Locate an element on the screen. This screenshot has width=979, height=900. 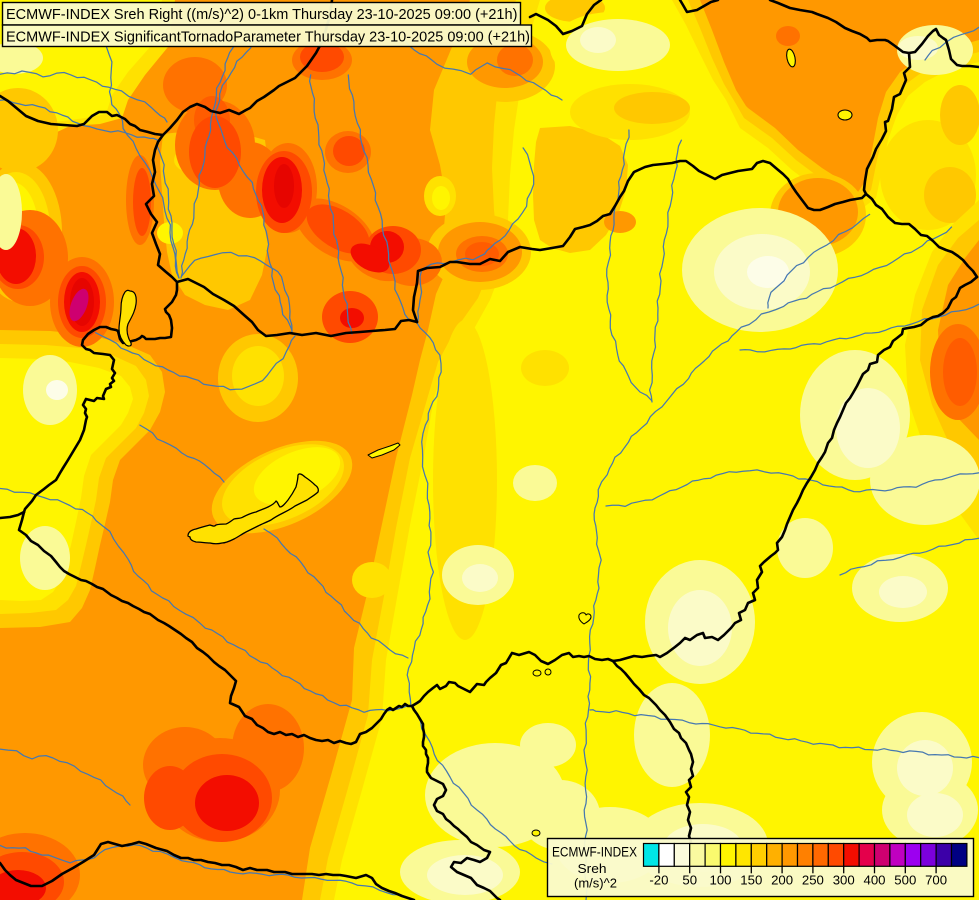
svg-text: 150 is located at coordinates (751, 880).